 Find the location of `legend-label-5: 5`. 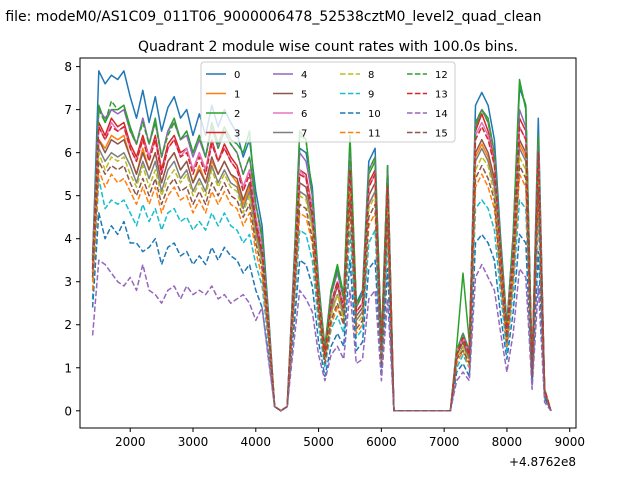

legend-label-5: 5 is located at coordinates (304, 95).